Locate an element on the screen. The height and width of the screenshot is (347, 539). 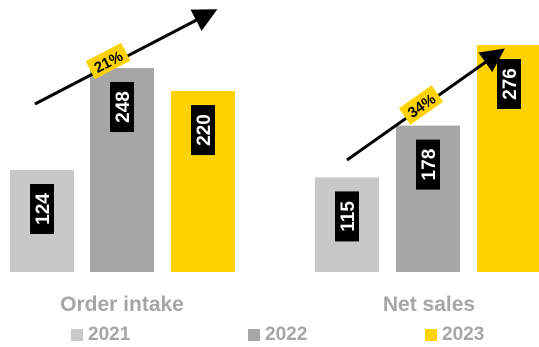
legend: 2021 2022 2023 is located at coordinates (269, 335).